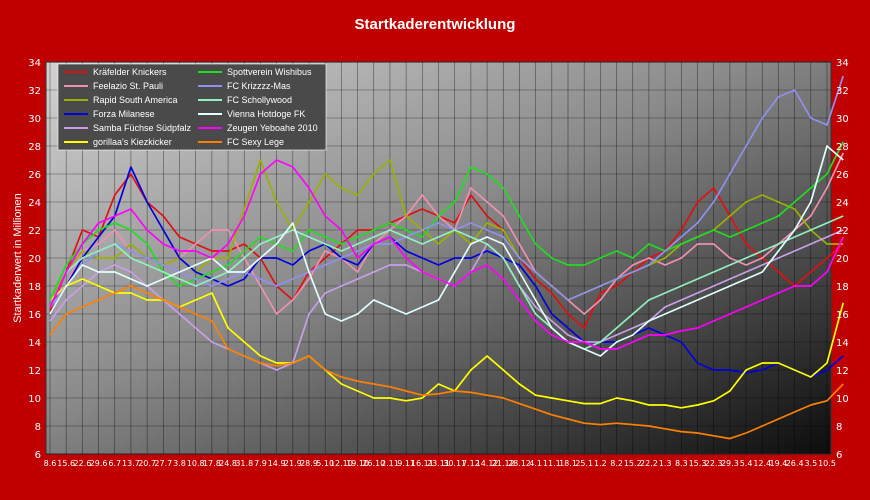 The height and width of the screenshot is (500, 870). Describe the element at coordinates (124, 114) in the screenshot. I see `legend-label: Forza Milanese` at that location.